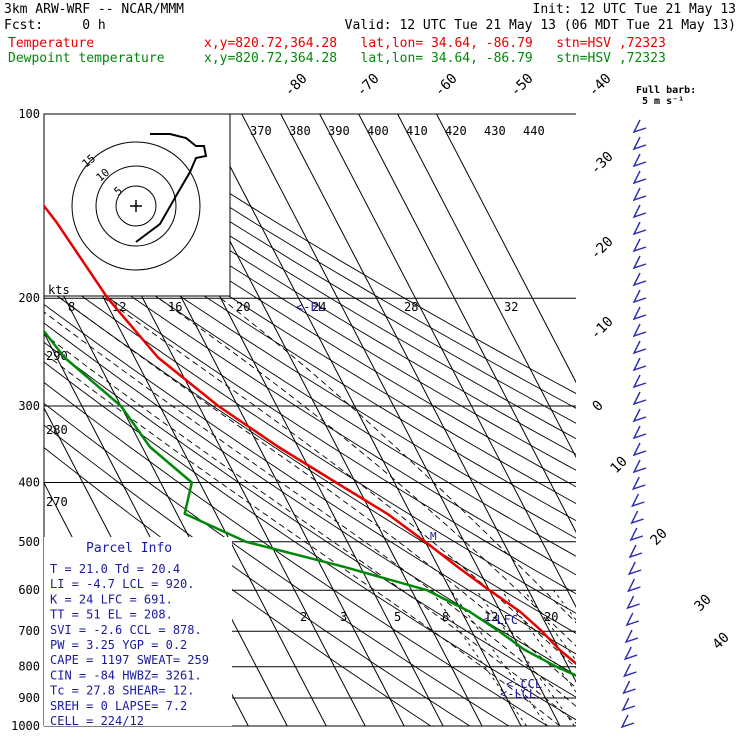  I want to click on pressure-label: 1000, so click(25, 726).